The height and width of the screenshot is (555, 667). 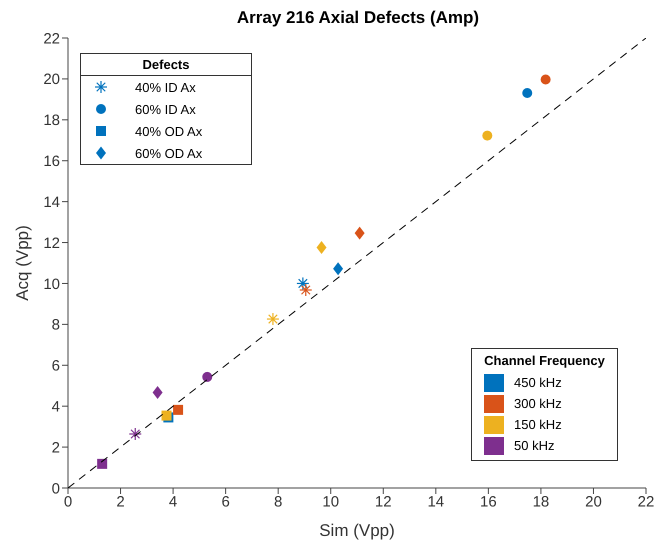 I want to click on y-tick-label: 10, so click(x=51, y=284).